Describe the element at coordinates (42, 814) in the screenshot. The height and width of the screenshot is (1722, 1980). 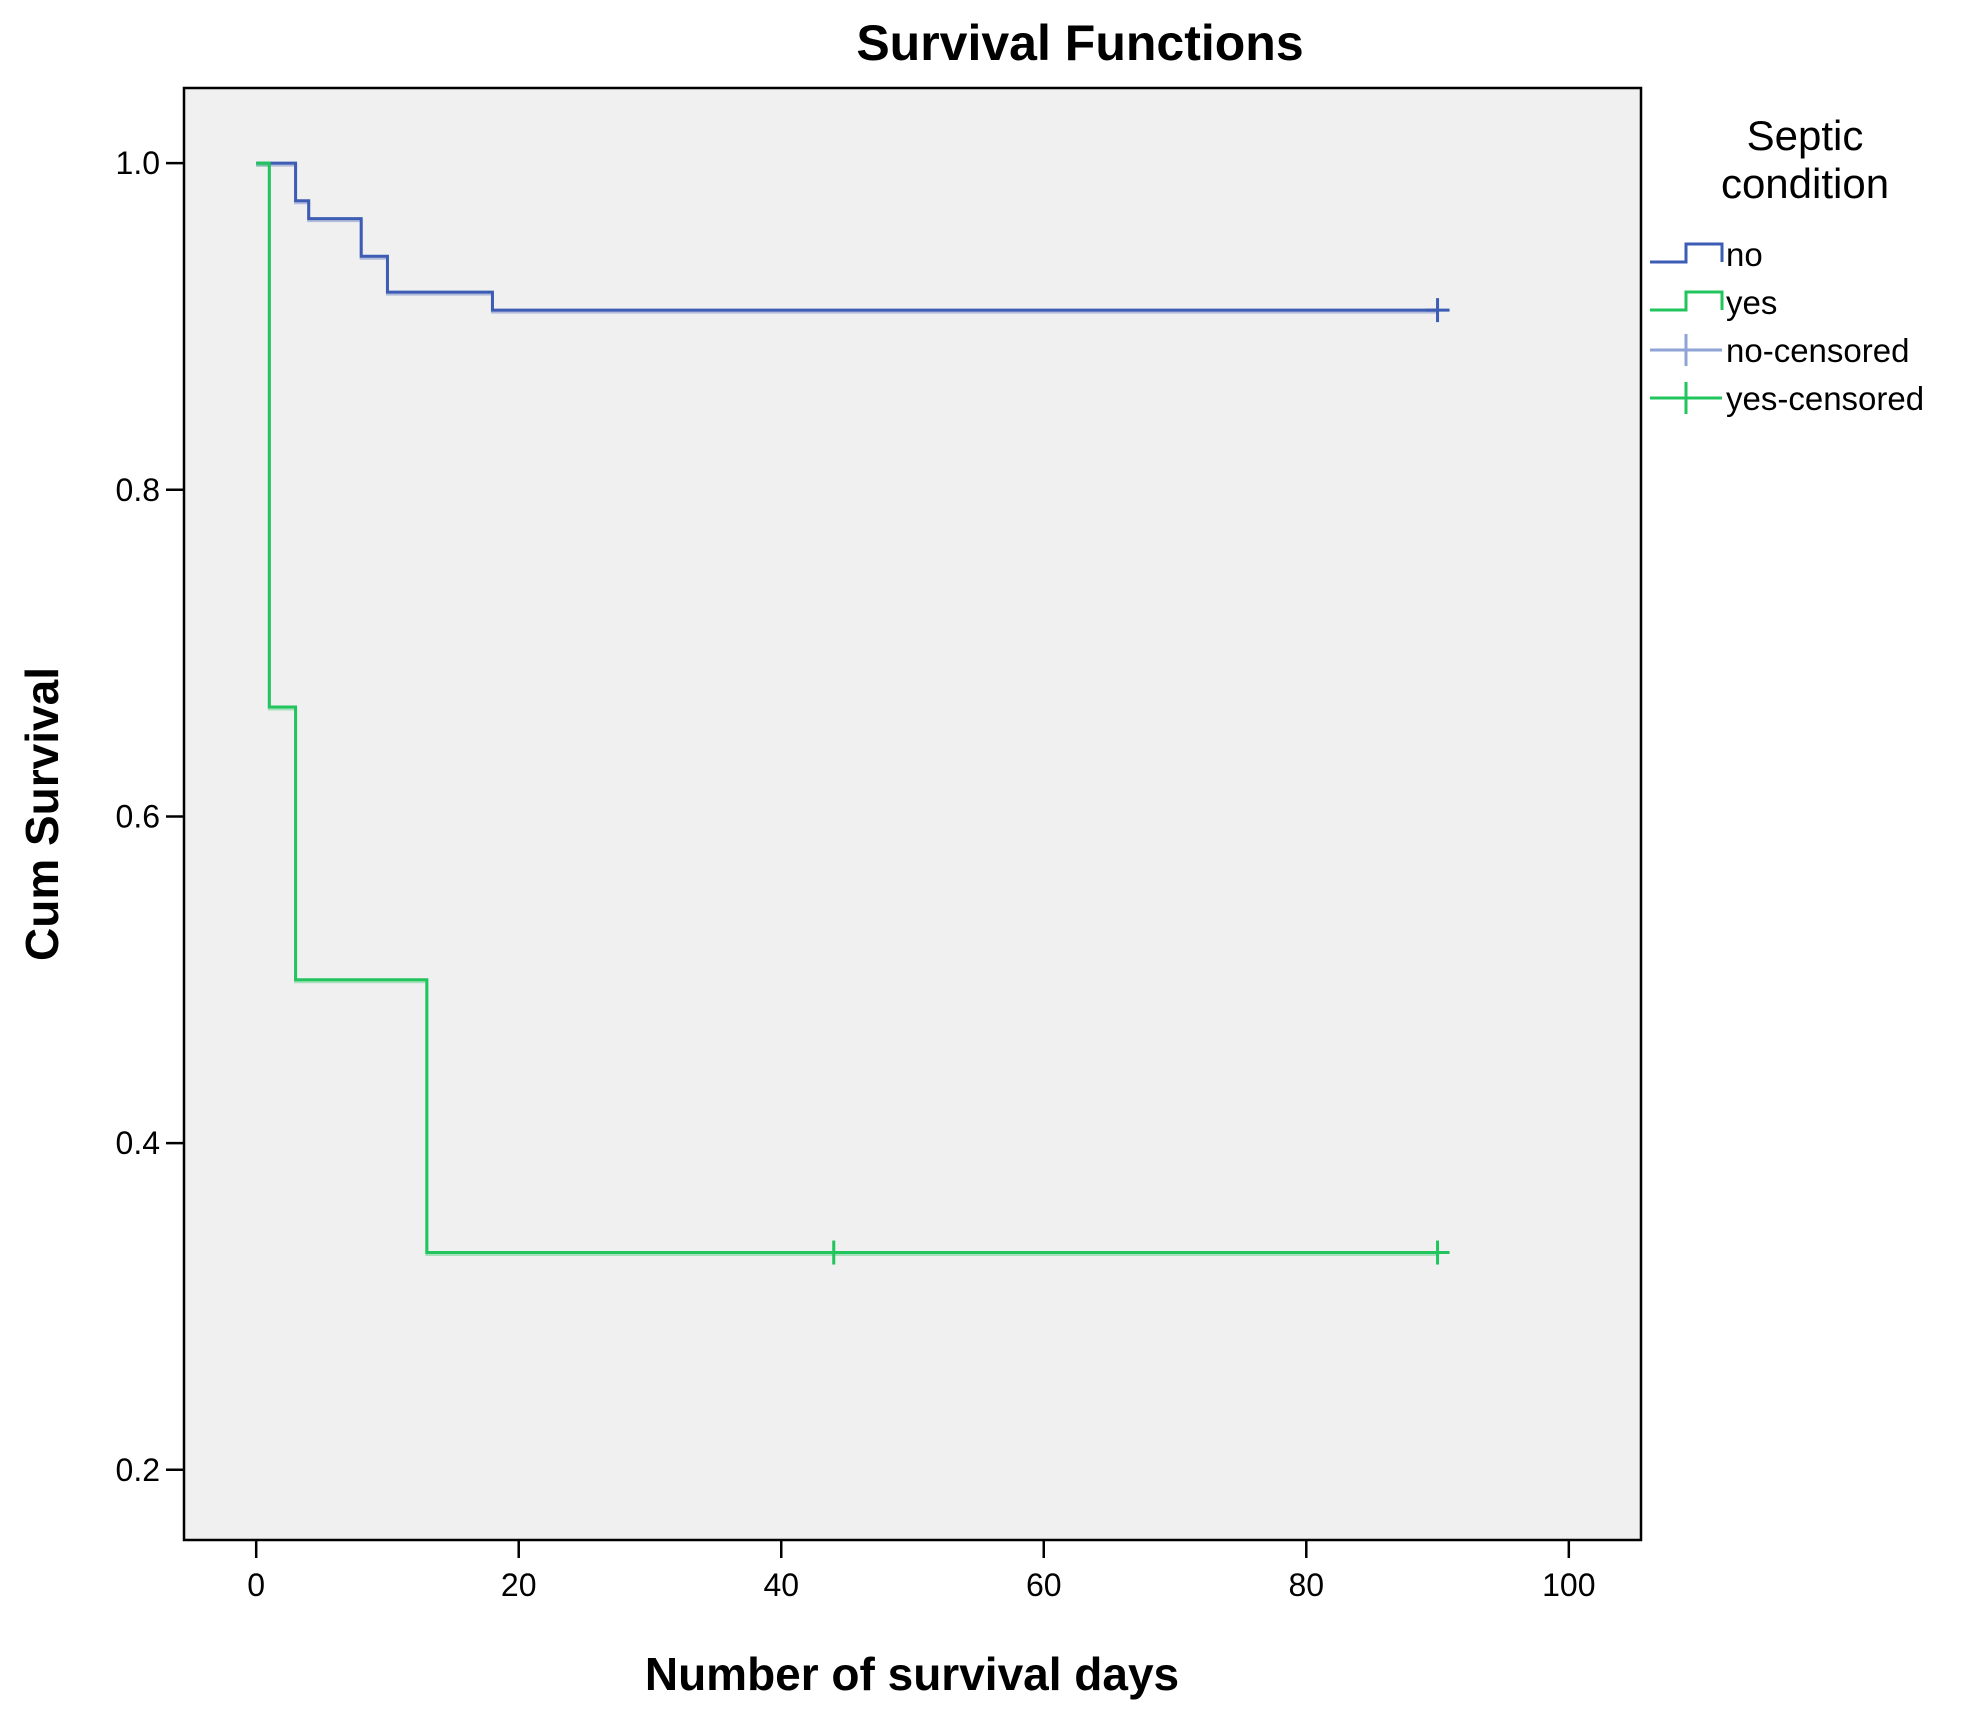
I see `y-axis-label: Cum Survival` at that location.